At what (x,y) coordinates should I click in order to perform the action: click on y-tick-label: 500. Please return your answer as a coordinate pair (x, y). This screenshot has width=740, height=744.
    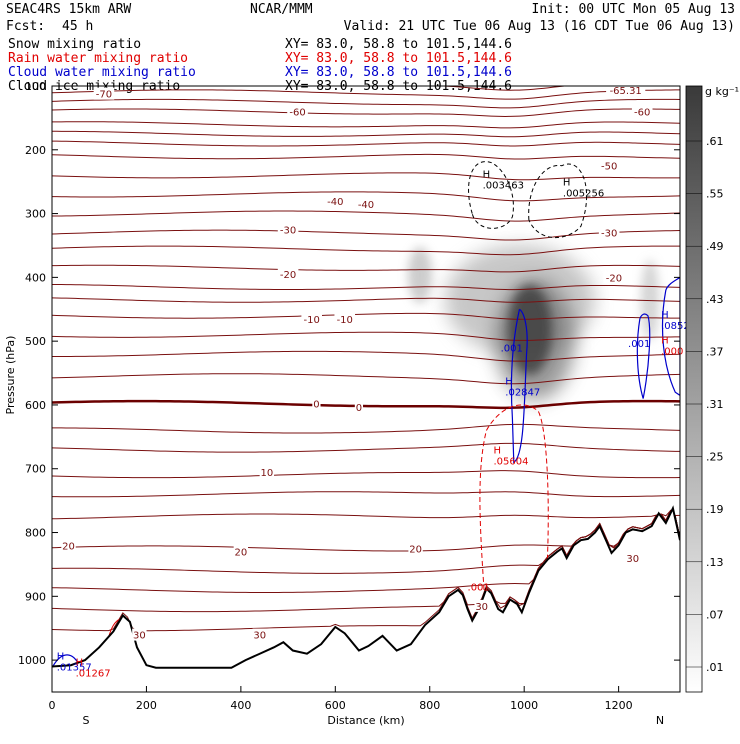
    Looking at the image, I should click on (35, 341).